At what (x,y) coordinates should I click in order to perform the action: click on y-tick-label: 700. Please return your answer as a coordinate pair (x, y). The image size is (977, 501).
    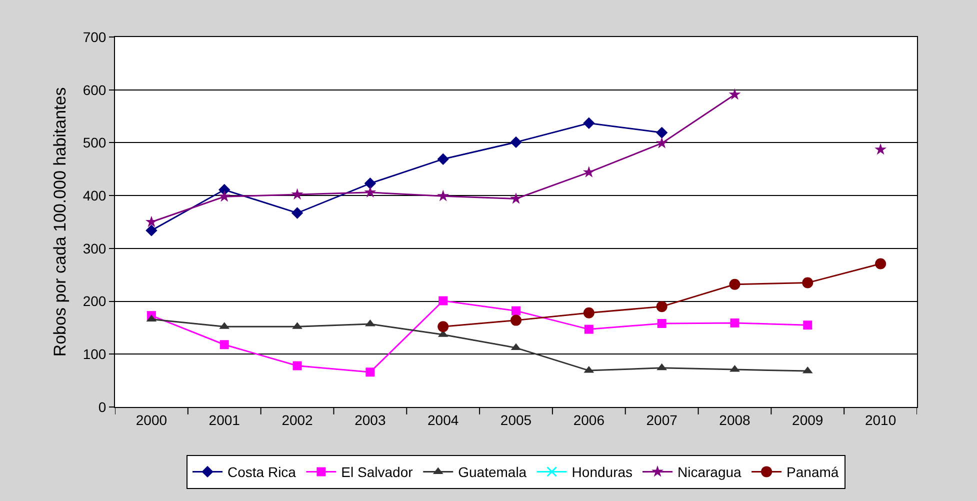
    Looking at the image, I should click on (94, 36).